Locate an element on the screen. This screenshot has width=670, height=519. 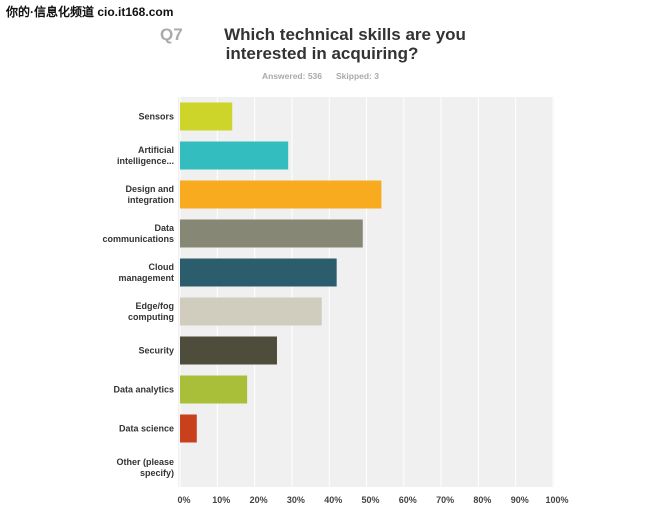
skipped: Skipped: 3 is located at coordinates (357, 76).